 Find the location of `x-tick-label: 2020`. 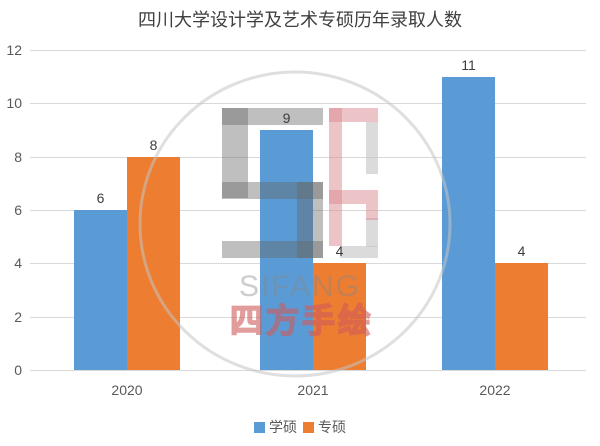

x-tick-label: 2020 is located at coordinates (127, 390).